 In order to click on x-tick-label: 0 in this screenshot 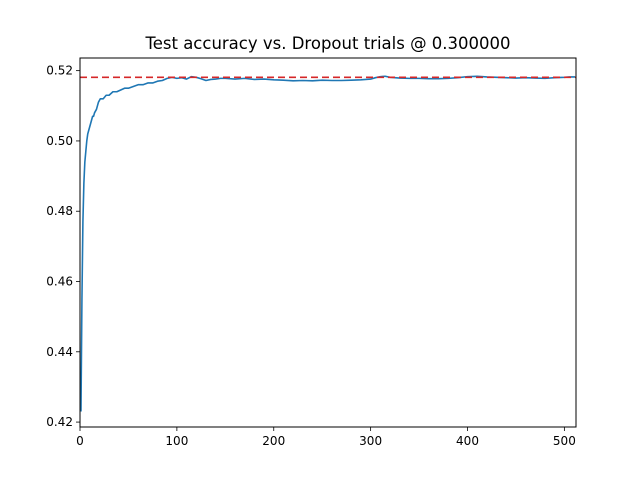, I will do `click(80, 441)`.